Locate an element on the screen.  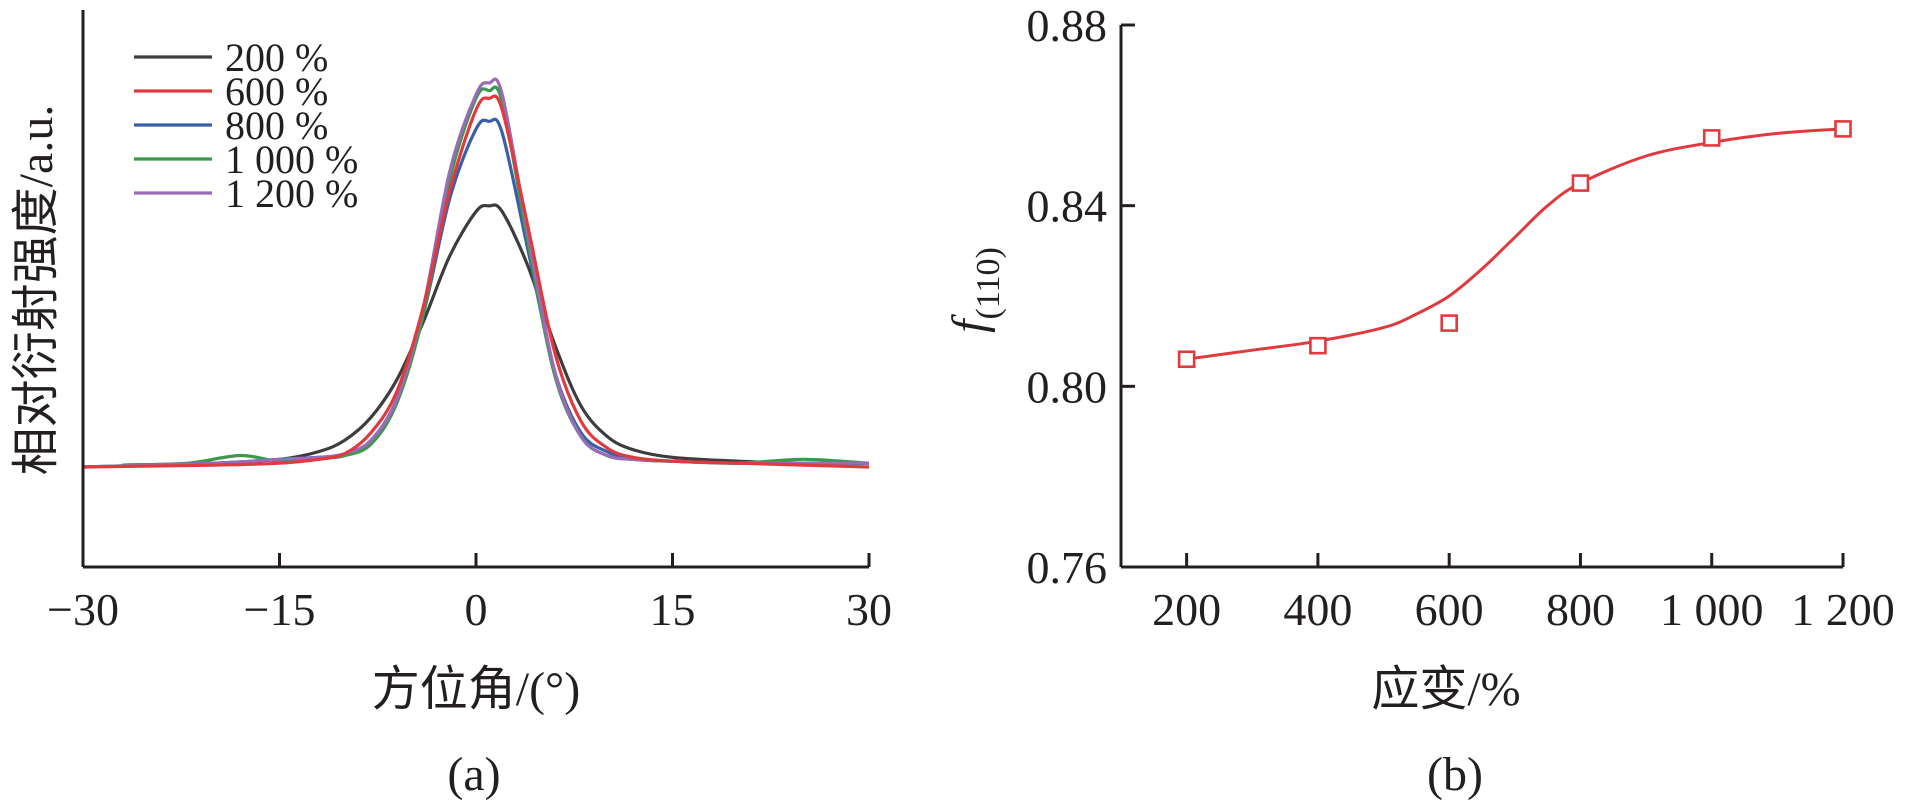
panel-a-series-line is located at coordinates (496, 335).